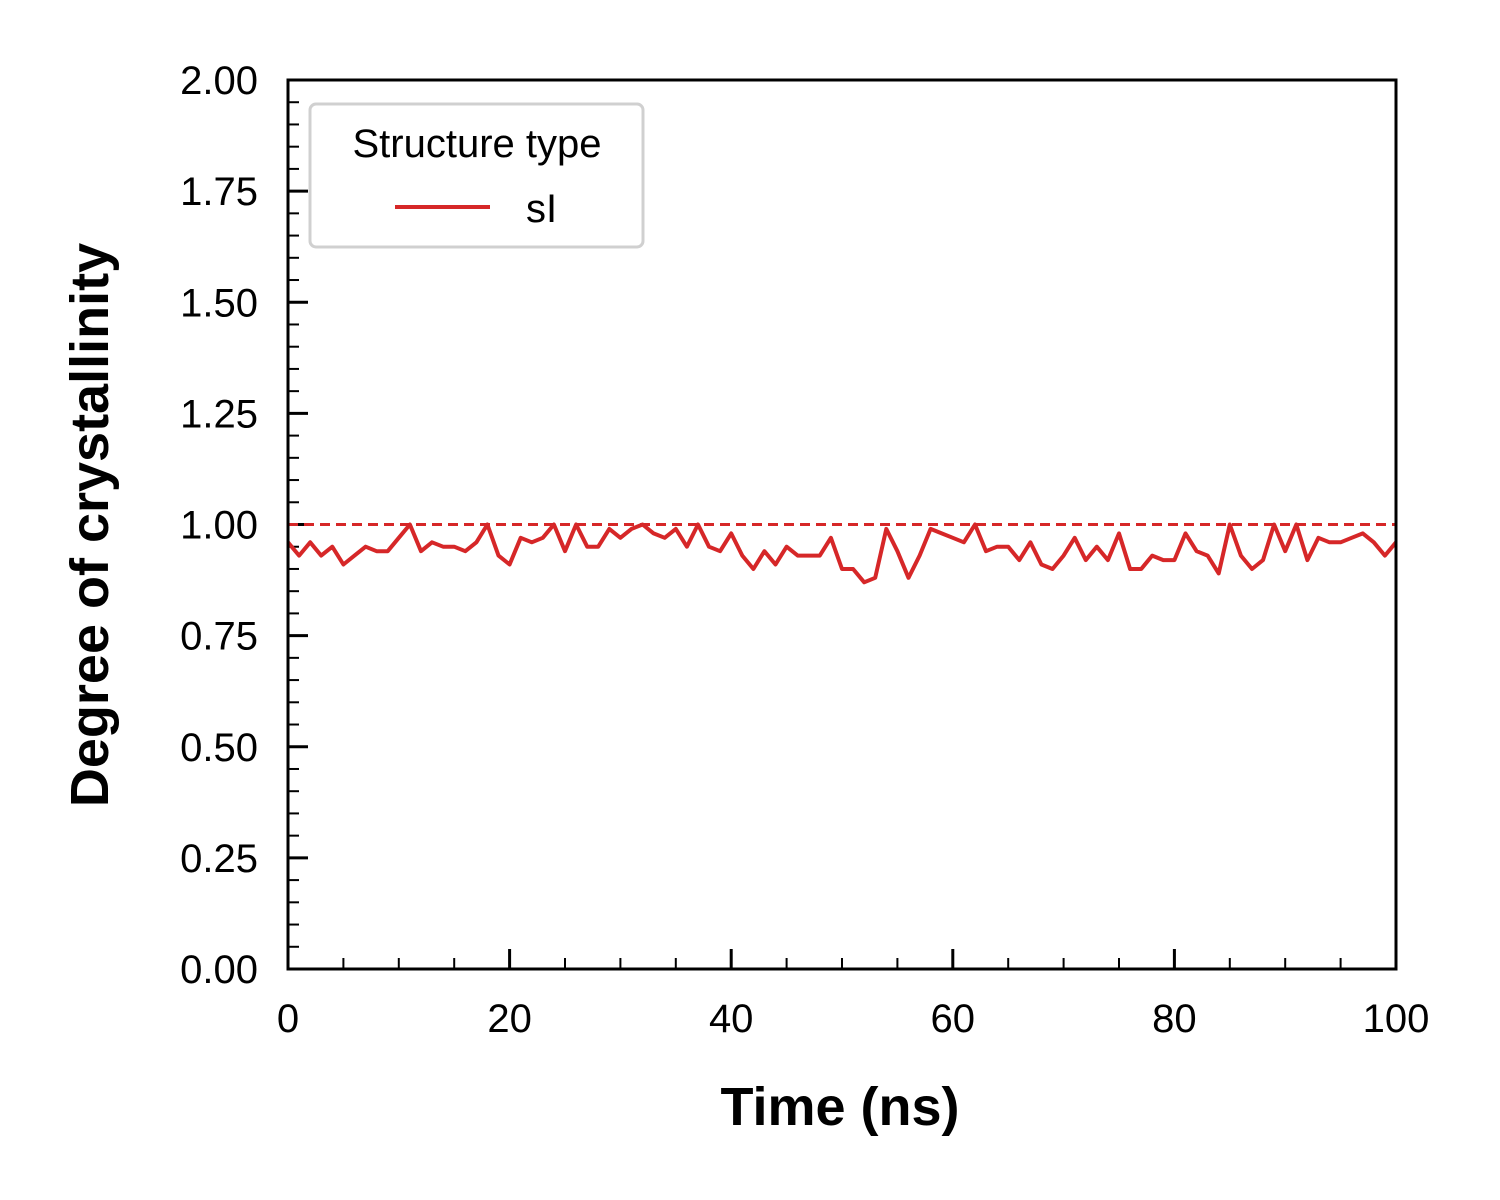  What do you see at coordinates (219, 81) in the screenshot?
I see `y-tick-label: 2.00` at bounding box center [219, 81].